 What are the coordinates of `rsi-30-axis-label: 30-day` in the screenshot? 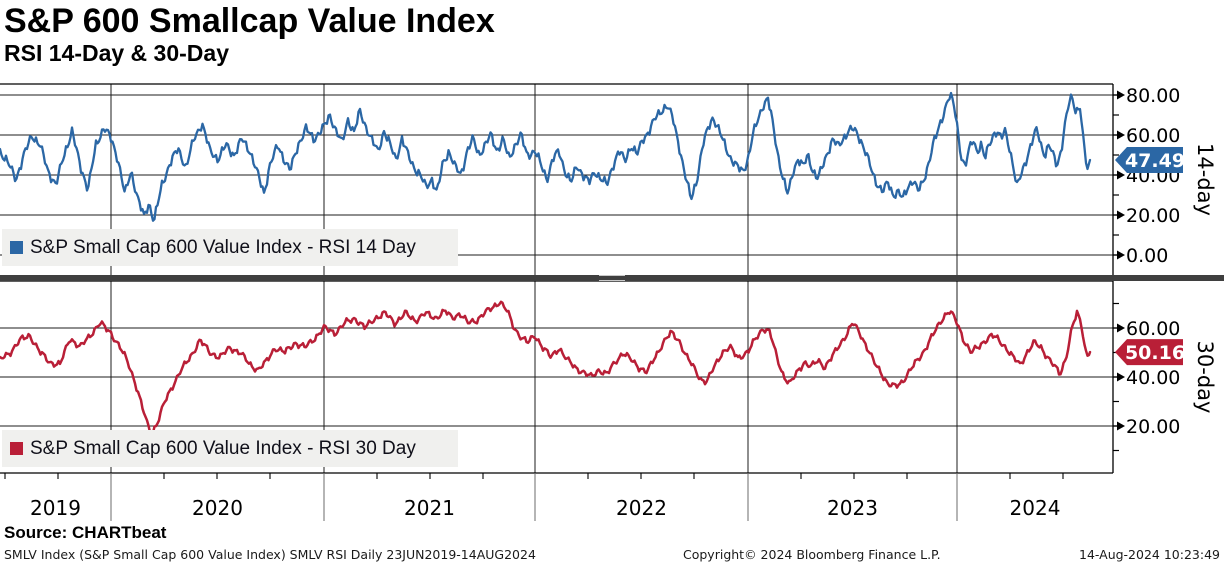 It's located at (1205, 377).